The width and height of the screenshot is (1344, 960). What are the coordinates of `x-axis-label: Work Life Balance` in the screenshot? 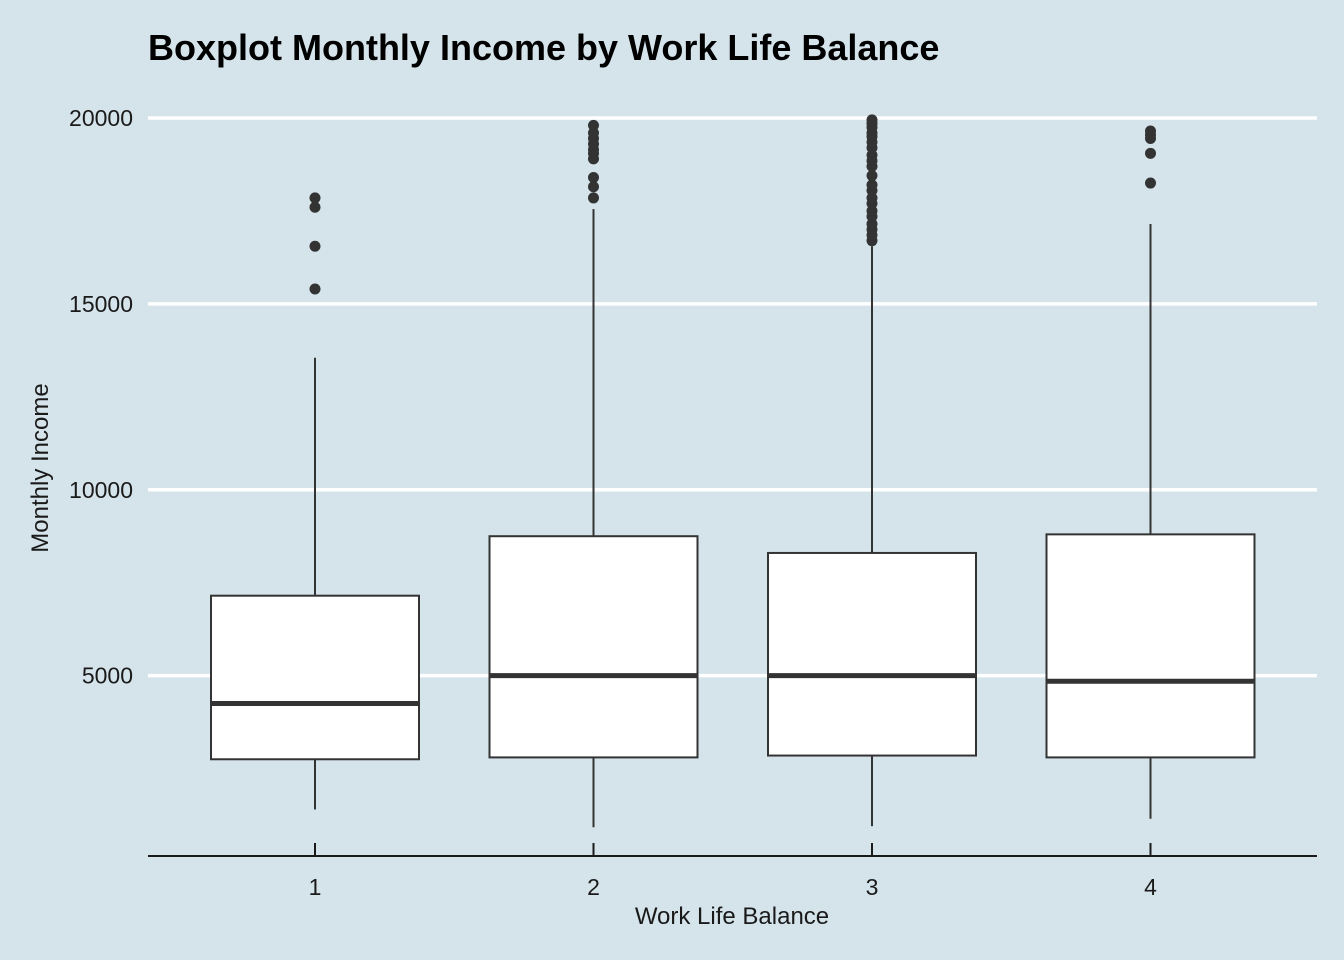 It's located at (732, 916).